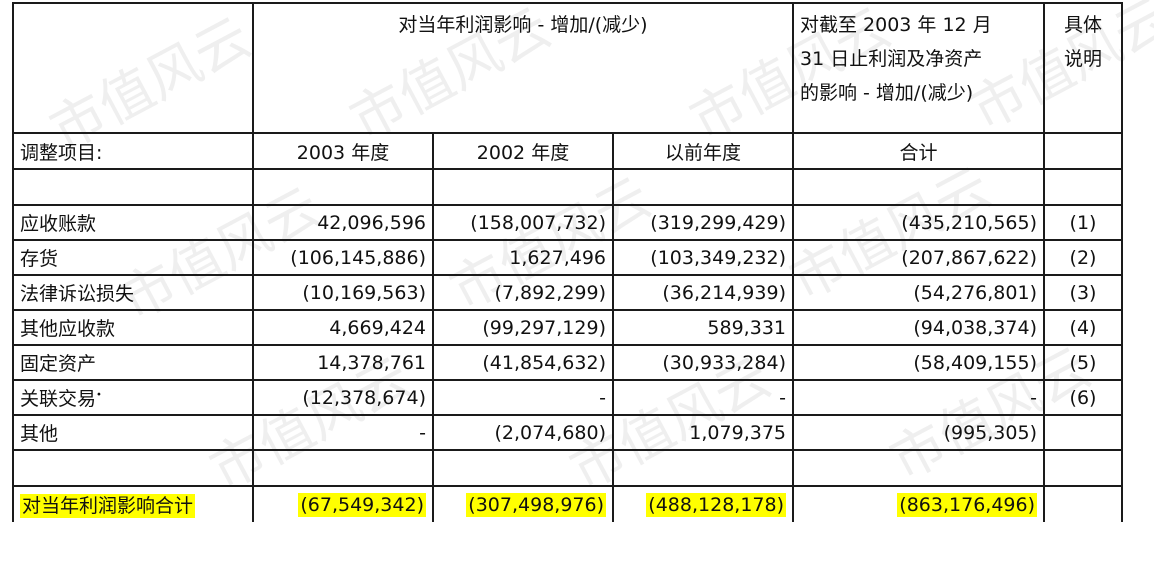 This screenshot has height=562, width=1154. What do you see at coordinates (108, 506) in the screenshot?
I see `total-item-highlight: 对当年利润影响合计` at bounding box center [108, 506].